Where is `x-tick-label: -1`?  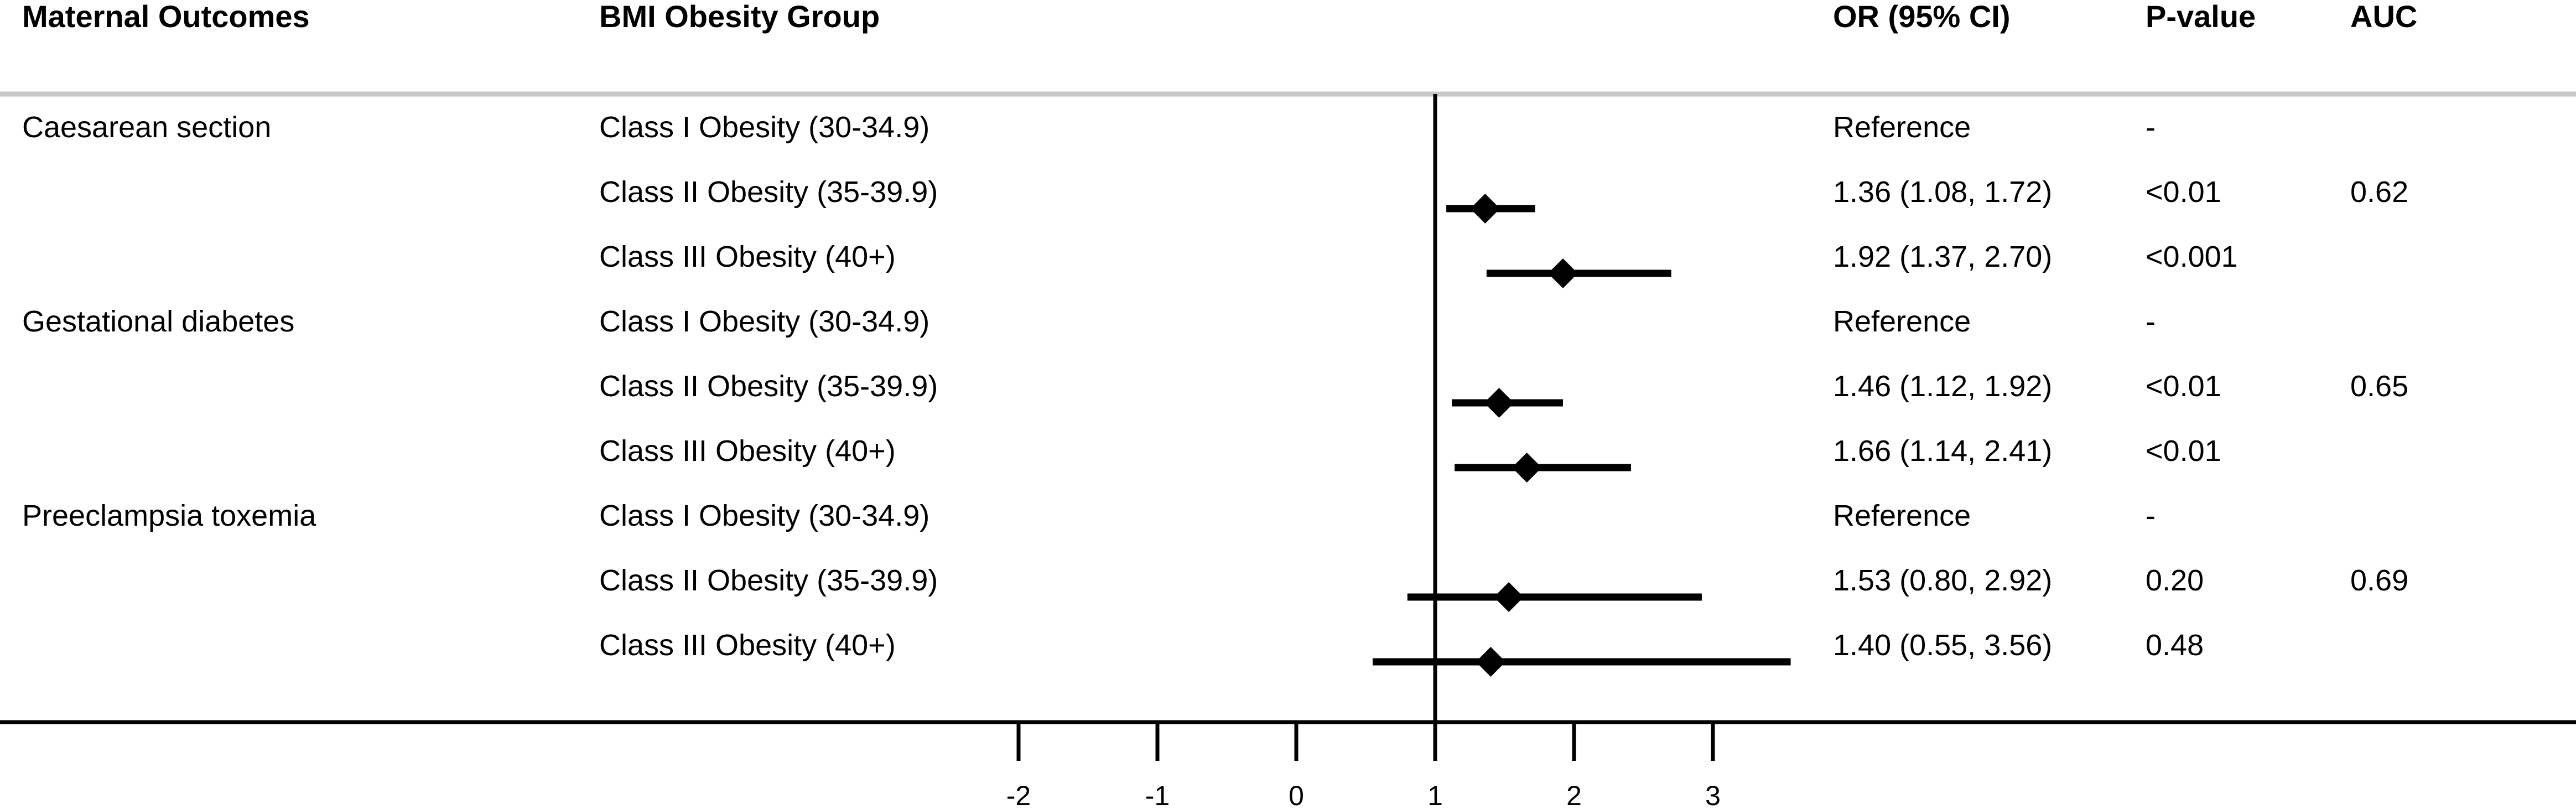 x-tick-label: -1 is located at coordinates (1158, 794).